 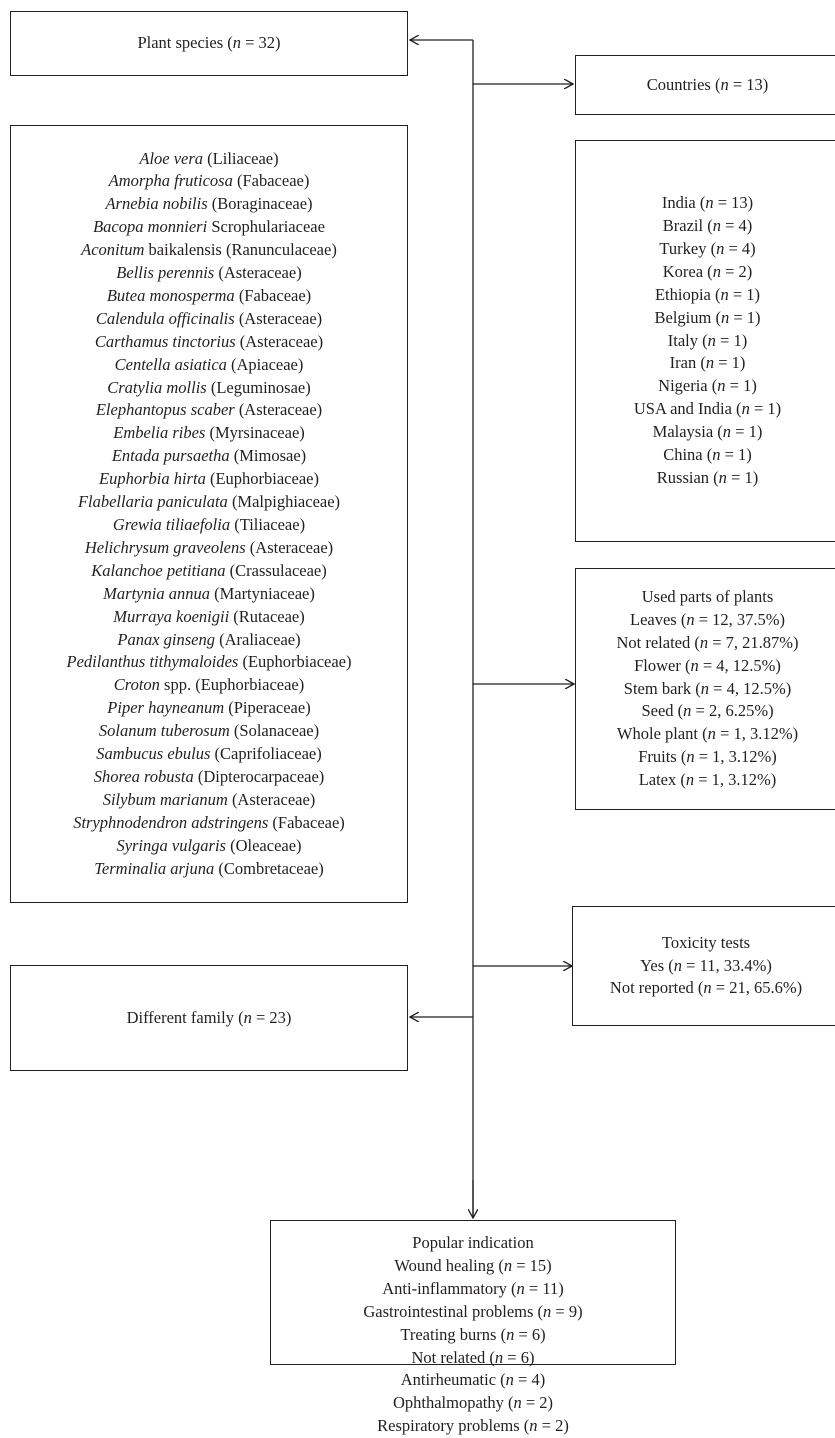 What do you see at coordinates (209, 525) in the screenshot?
I see `list-item: Grewia tiliaefolia (Tiliaceae)` at bounding box center [209, 525].